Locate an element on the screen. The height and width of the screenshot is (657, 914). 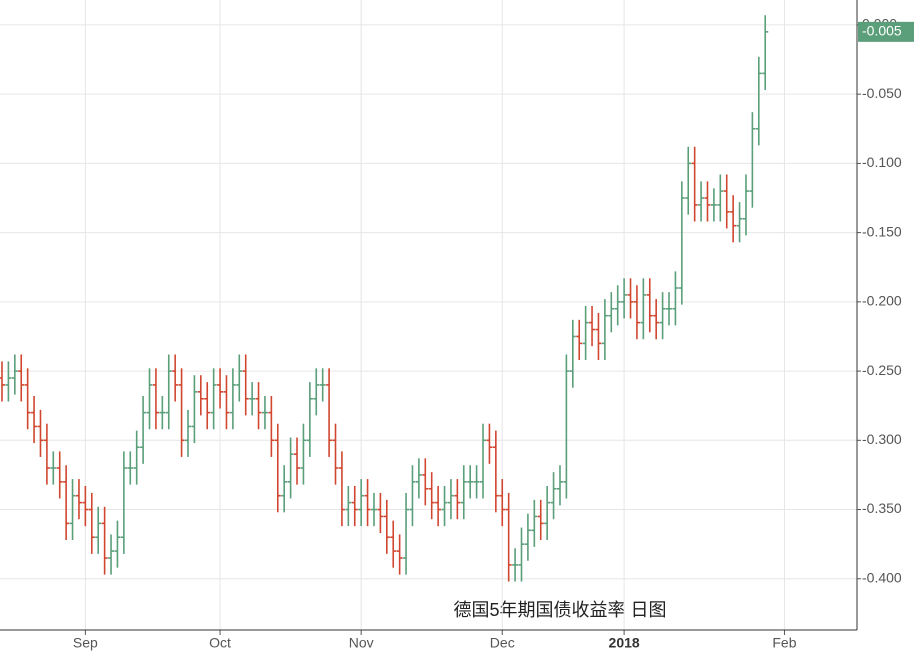
x-tick-label: Nov is located at coordinates (361, 643).